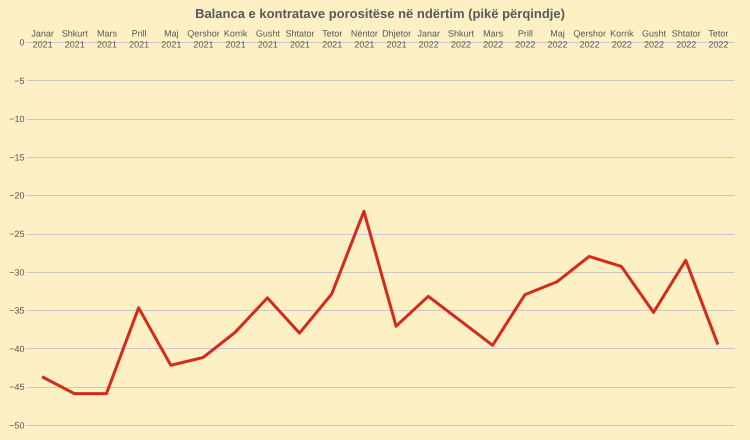 The width and height of the screenshot is (750, 440). Describe the element at coordinates (16, 119) in the screenshot. I see `y-tick-label: −10` at that location.